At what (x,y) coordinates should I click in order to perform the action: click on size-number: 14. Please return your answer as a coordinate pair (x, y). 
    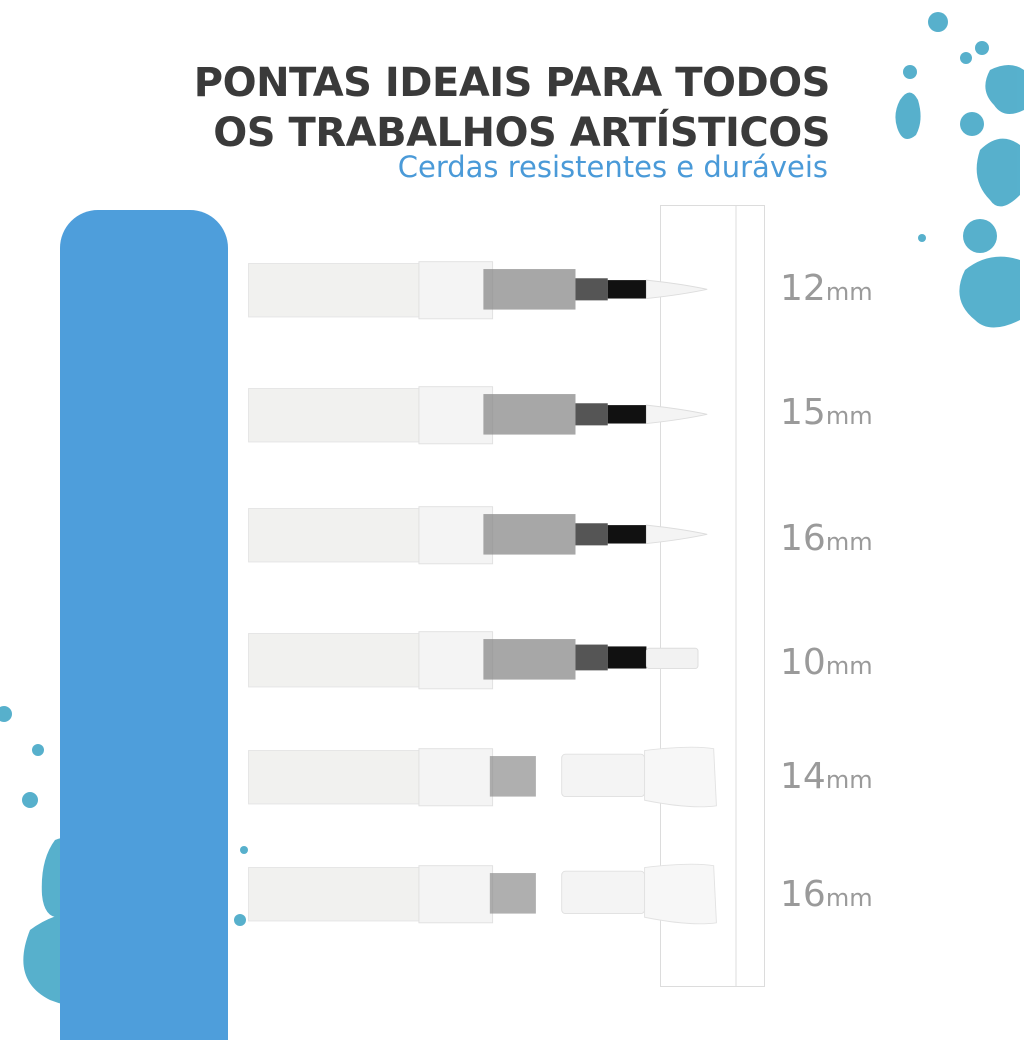
    Looking at the image, I should click on (803, 776).